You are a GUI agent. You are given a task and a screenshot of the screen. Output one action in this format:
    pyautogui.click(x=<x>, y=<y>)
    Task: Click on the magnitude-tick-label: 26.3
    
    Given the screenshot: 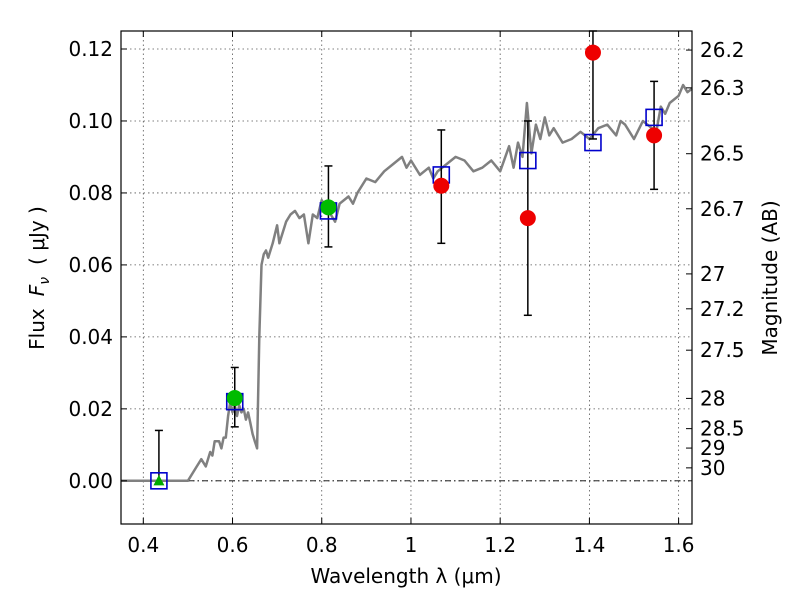 What is the action you would take?
    pyautogui.click(x=722, y=88)
    